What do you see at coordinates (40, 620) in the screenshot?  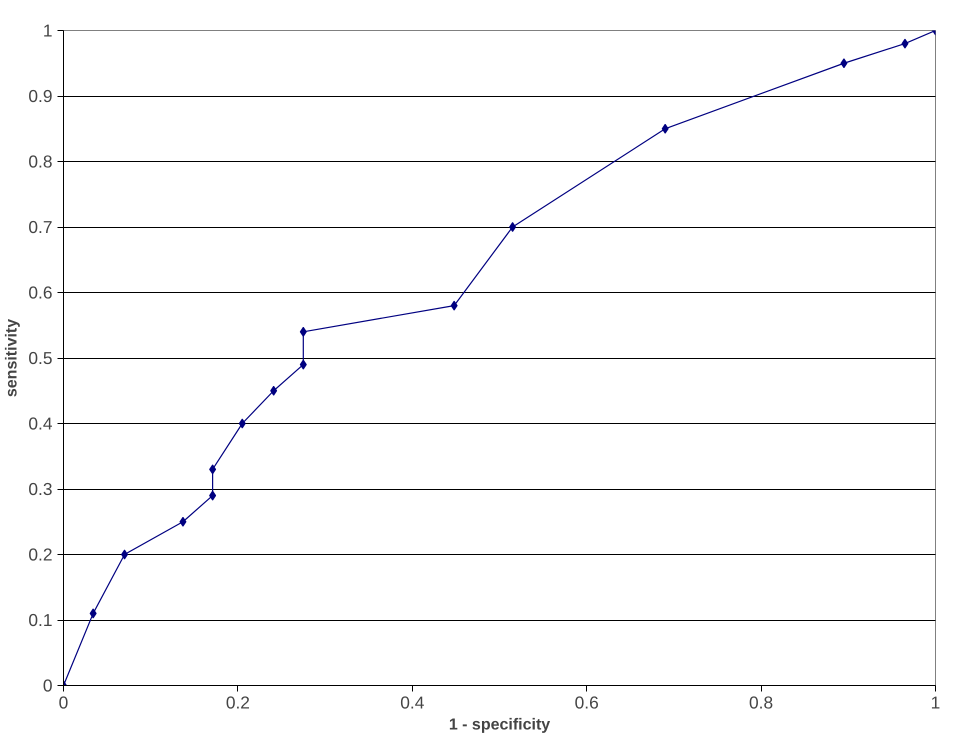 I see `y-tick-label: 0.1` at bounding box center [40, 620].